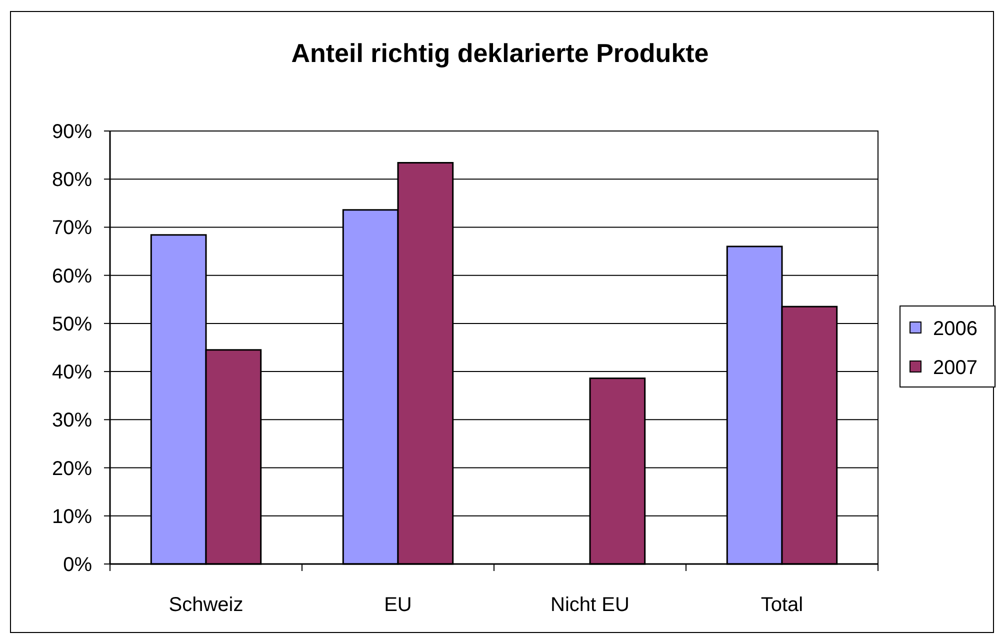 Image resolution: width=996 pixels, height=635 pixels. What do you see at coordinates (590, 605) in the screenshot?
I see `x-tick-label: Nicht EU` at bounding box center [590, 605].